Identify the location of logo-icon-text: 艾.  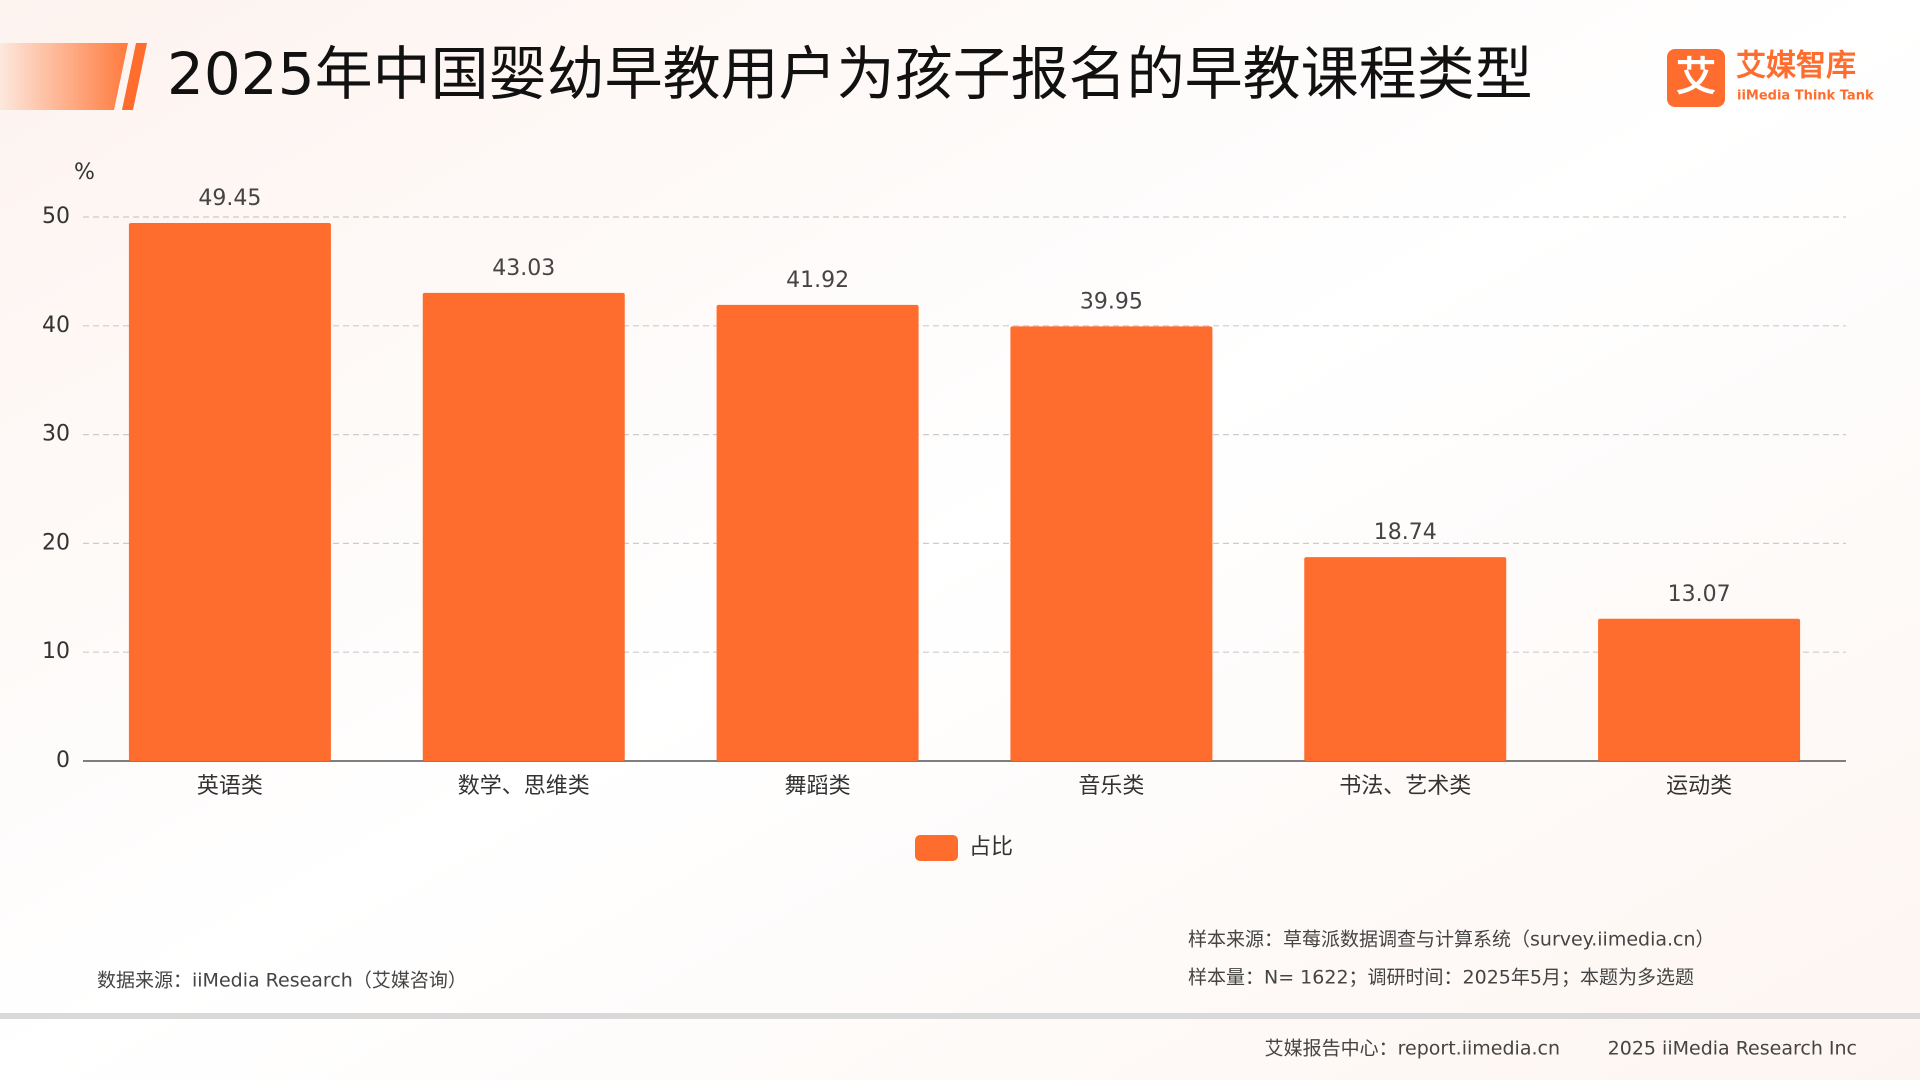
(1696, 77).